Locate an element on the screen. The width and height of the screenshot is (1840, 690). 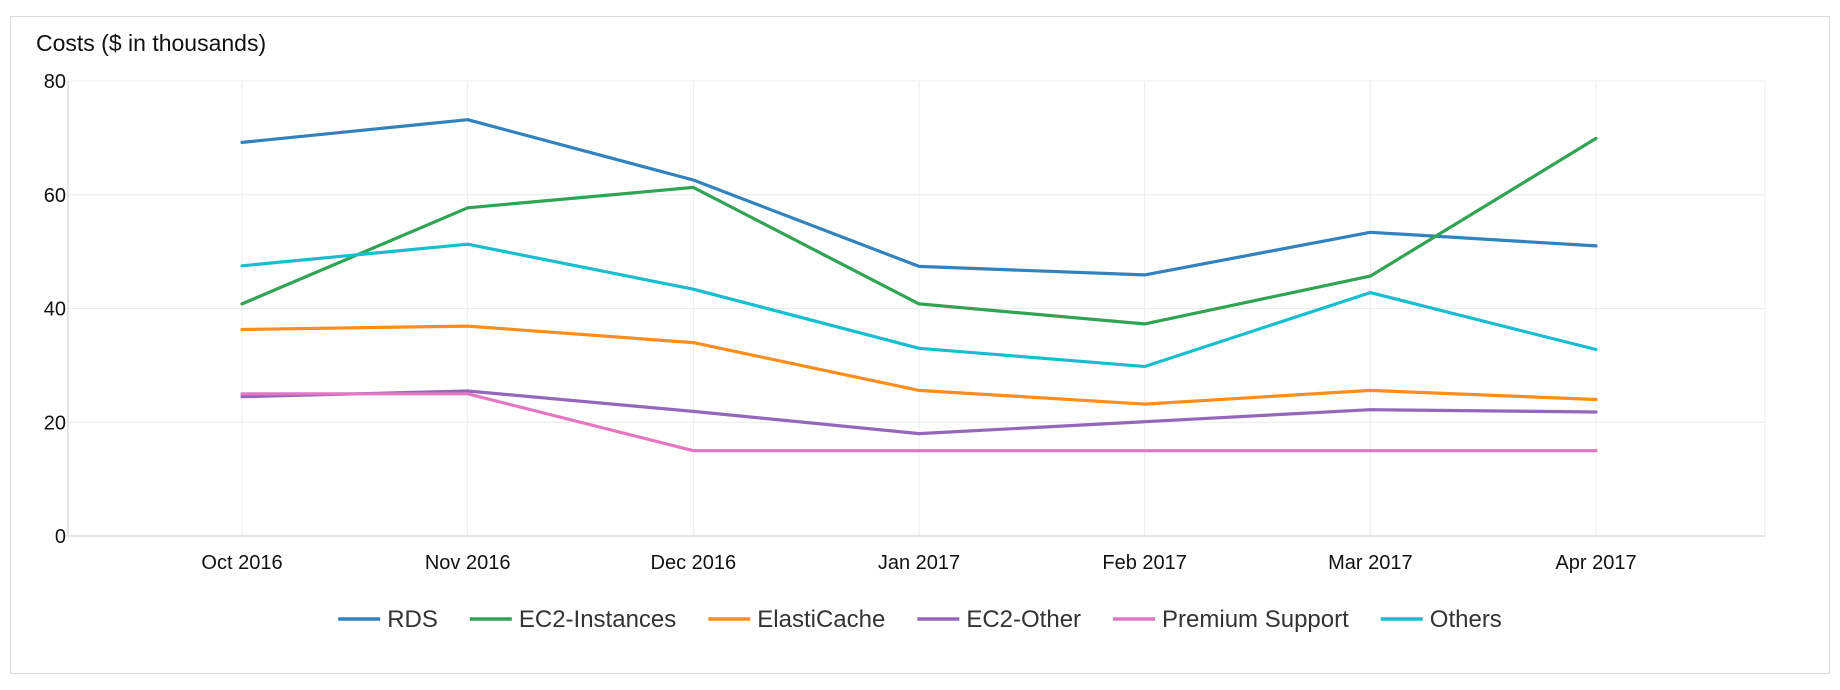
legend-item-rds: RDS is located at coordinates (388, 619).